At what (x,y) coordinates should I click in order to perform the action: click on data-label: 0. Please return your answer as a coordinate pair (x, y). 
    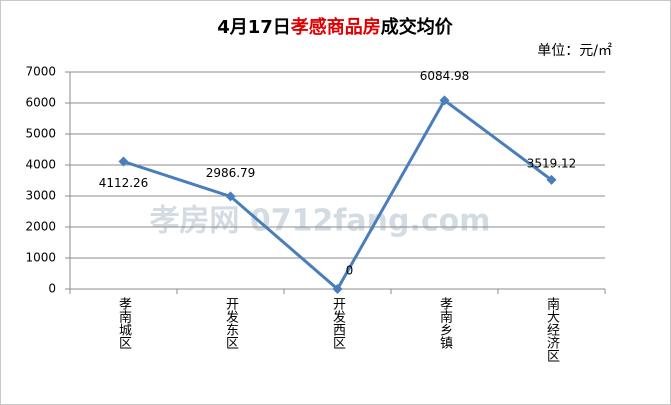
    Looking at the image, I should click on (350, 271).